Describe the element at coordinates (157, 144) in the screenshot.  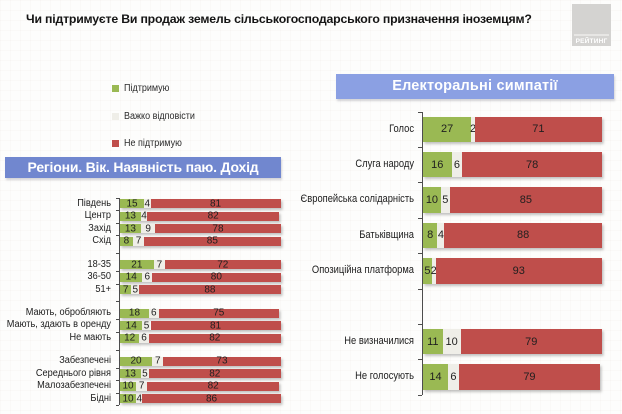
I see `legend-item: Не підтримую` at that location.